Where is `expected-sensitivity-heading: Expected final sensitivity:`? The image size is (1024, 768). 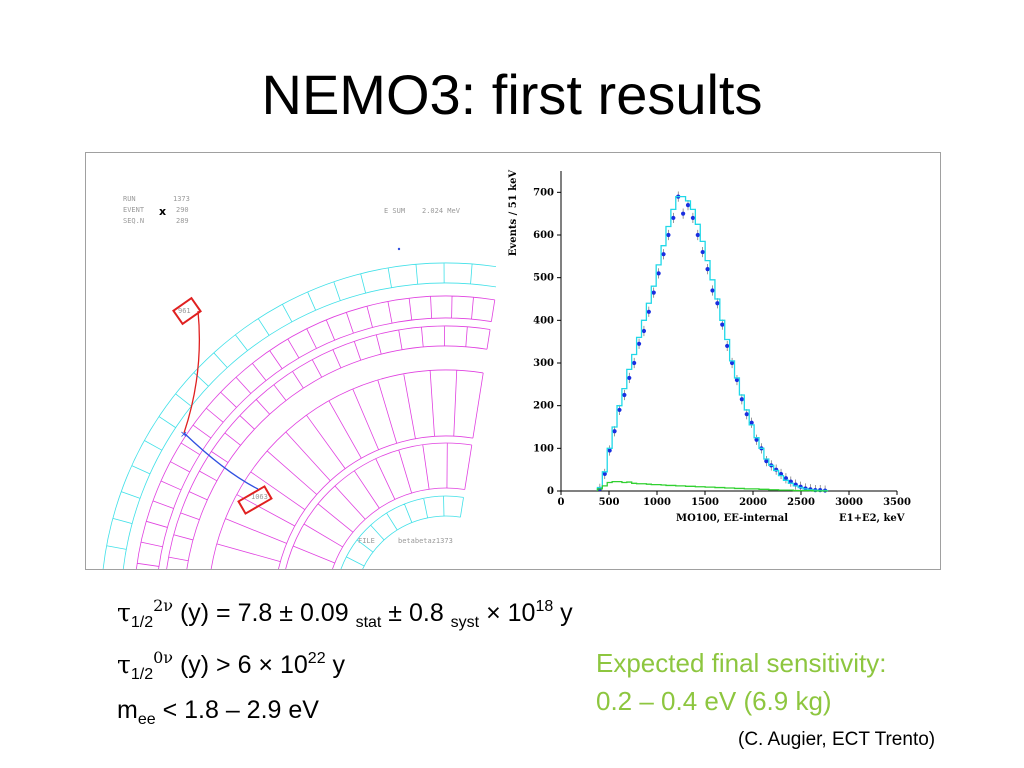
expected-sensitivity-heading: Expected final sensitivity: is located at coordinates (741, 663).